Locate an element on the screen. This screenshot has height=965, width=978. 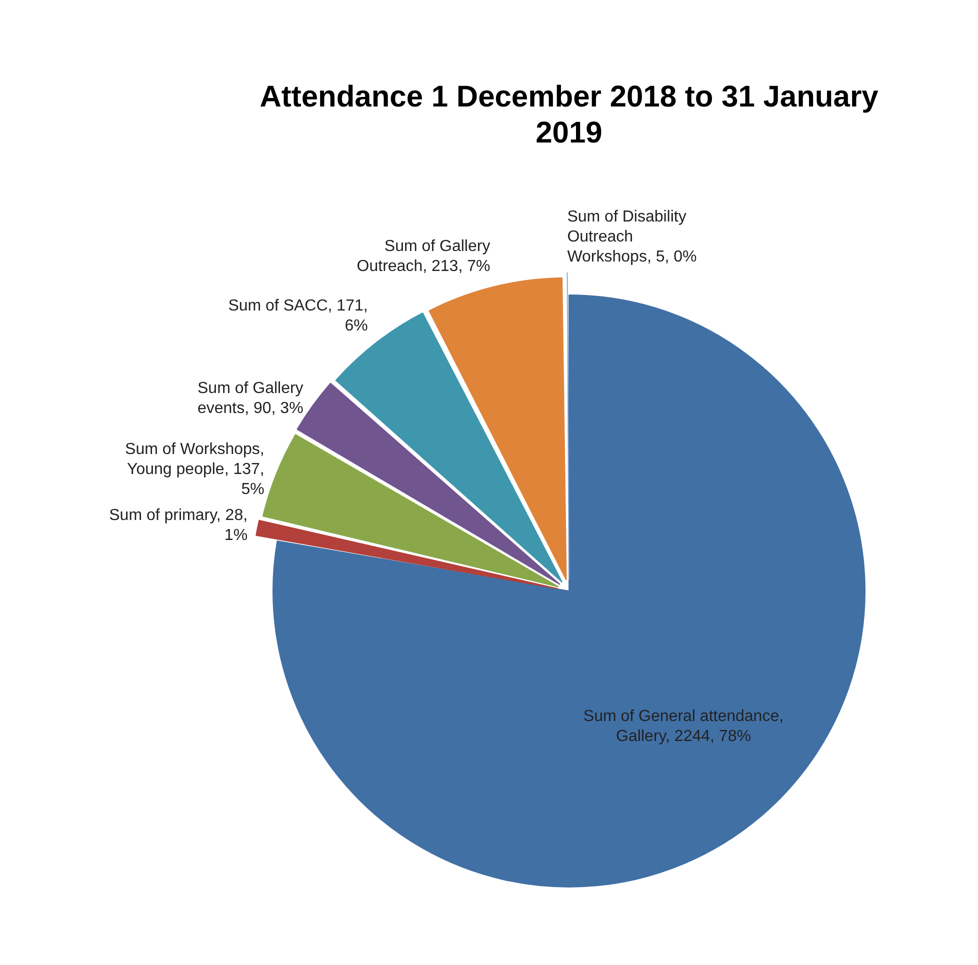
slice-label: Sum of Workshops, Young people, 137, 5% is located at coordinates (194, 469).